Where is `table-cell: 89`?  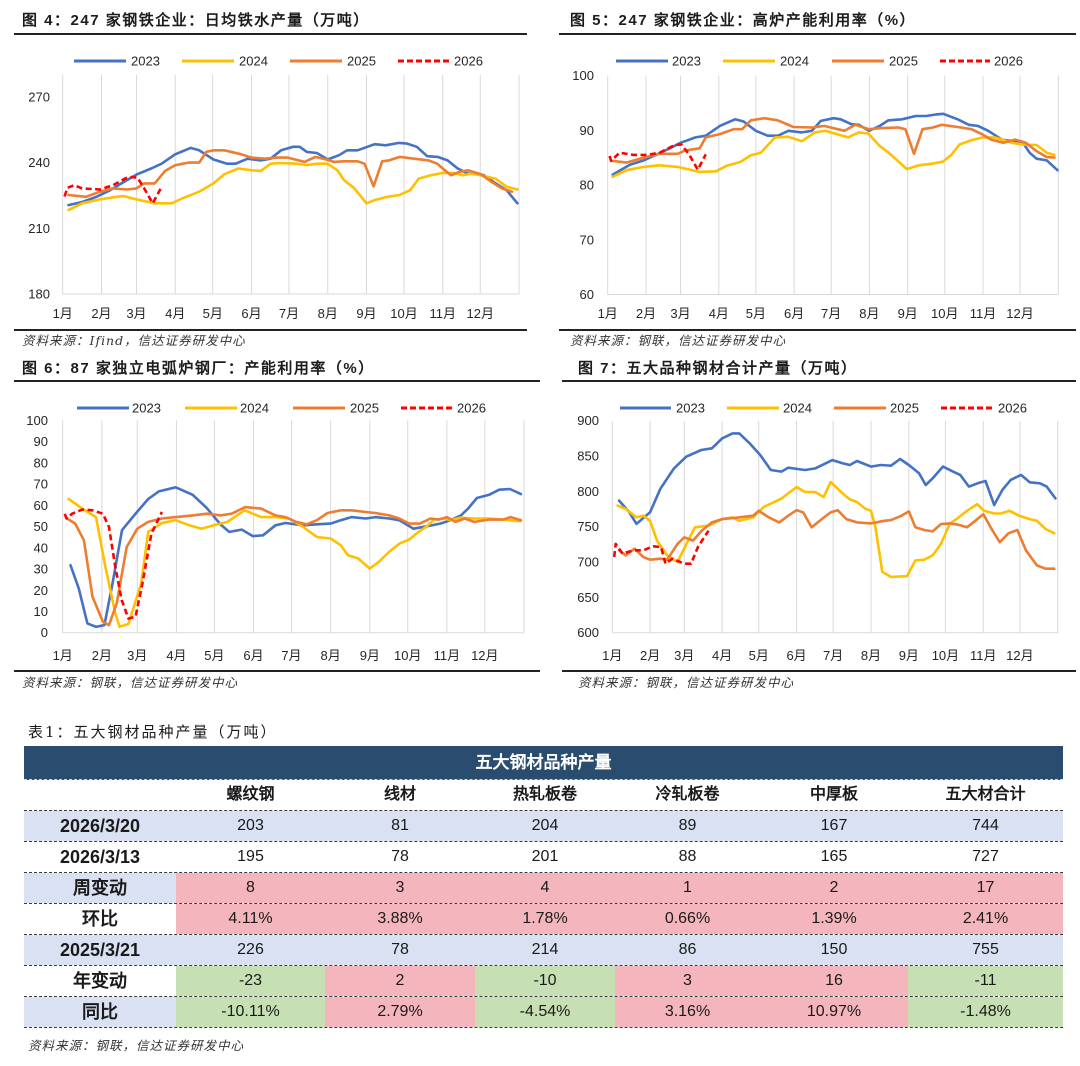 table-cell: 89 is located at coordinates (687, 826).